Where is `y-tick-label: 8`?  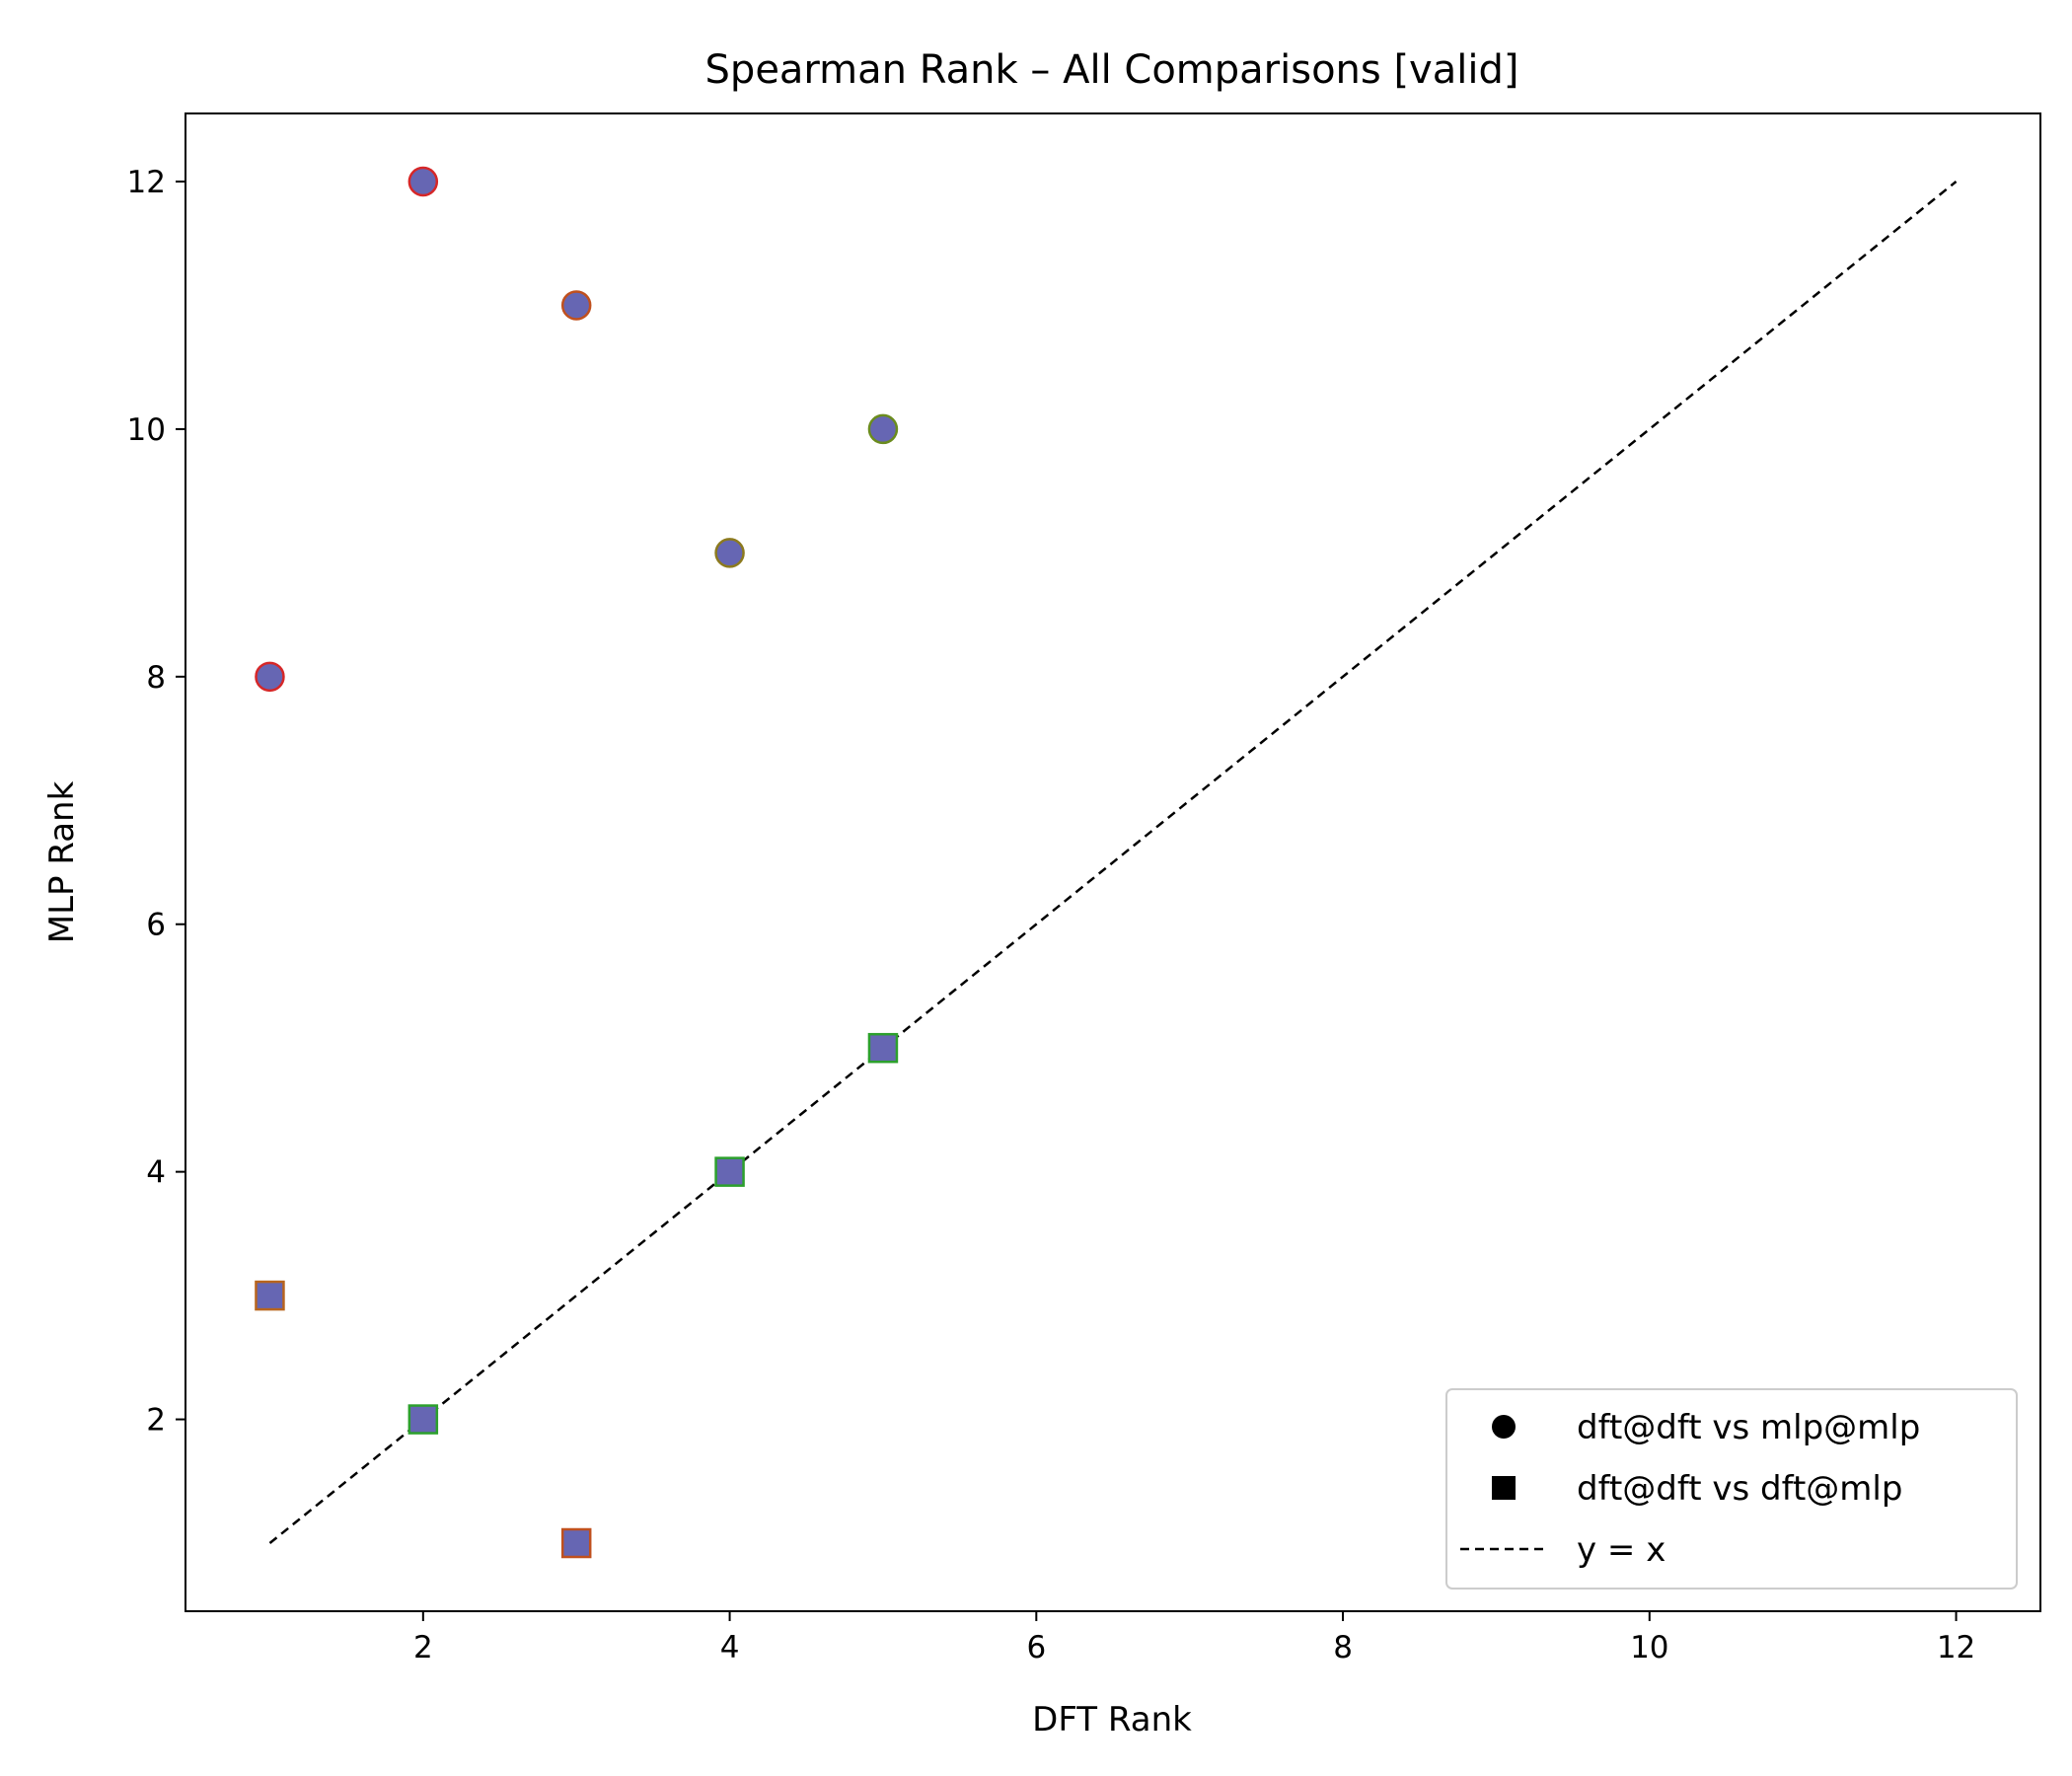 y-tick-label: 8 is located at coordinates (156, 678).